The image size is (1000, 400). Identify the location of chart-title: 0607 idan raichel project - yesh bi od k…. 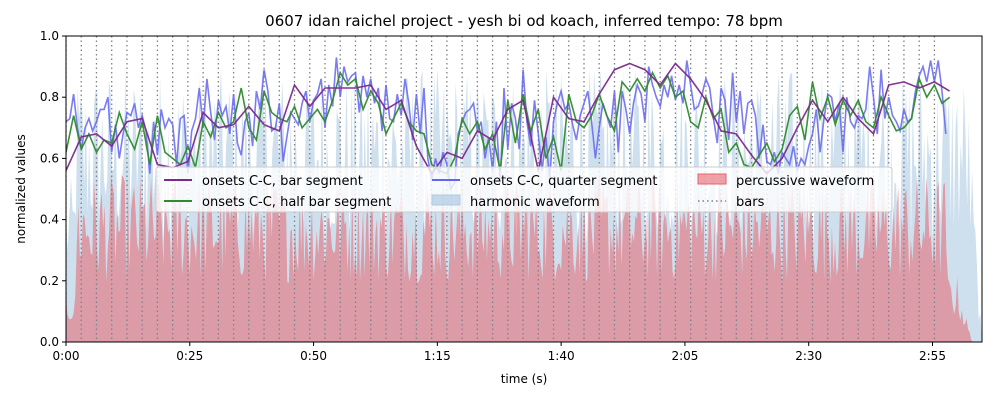
(524, 21).